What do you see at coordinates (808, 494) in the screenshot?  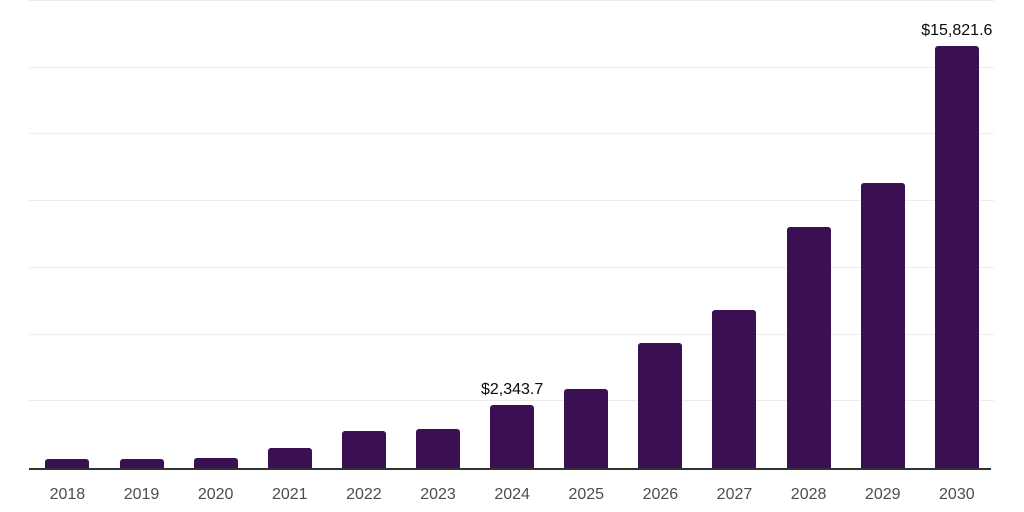 I see `x-tick-label-2028: 2028` at bounding box center [808, 494].